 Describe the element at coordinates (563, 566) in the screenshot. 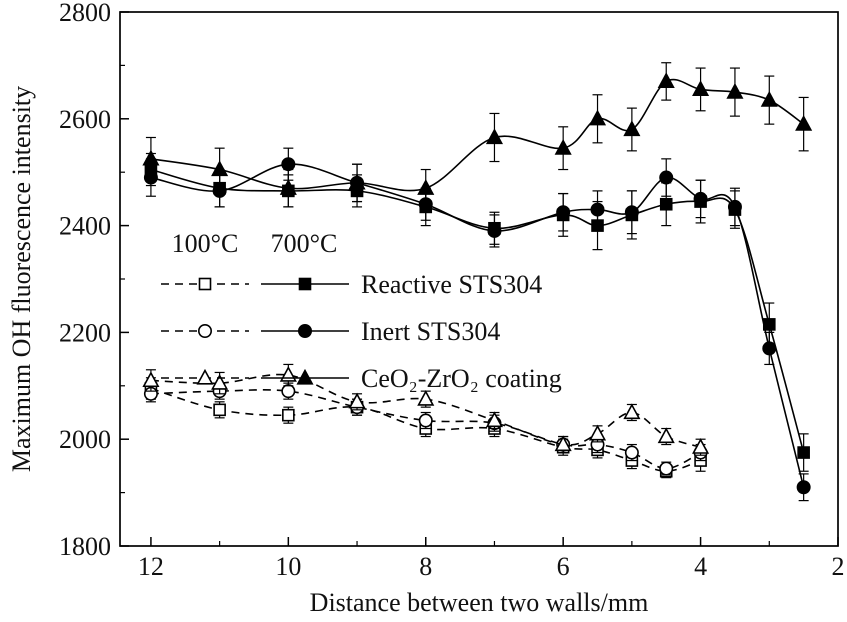

I see `x-tick-label: 6` at that location.